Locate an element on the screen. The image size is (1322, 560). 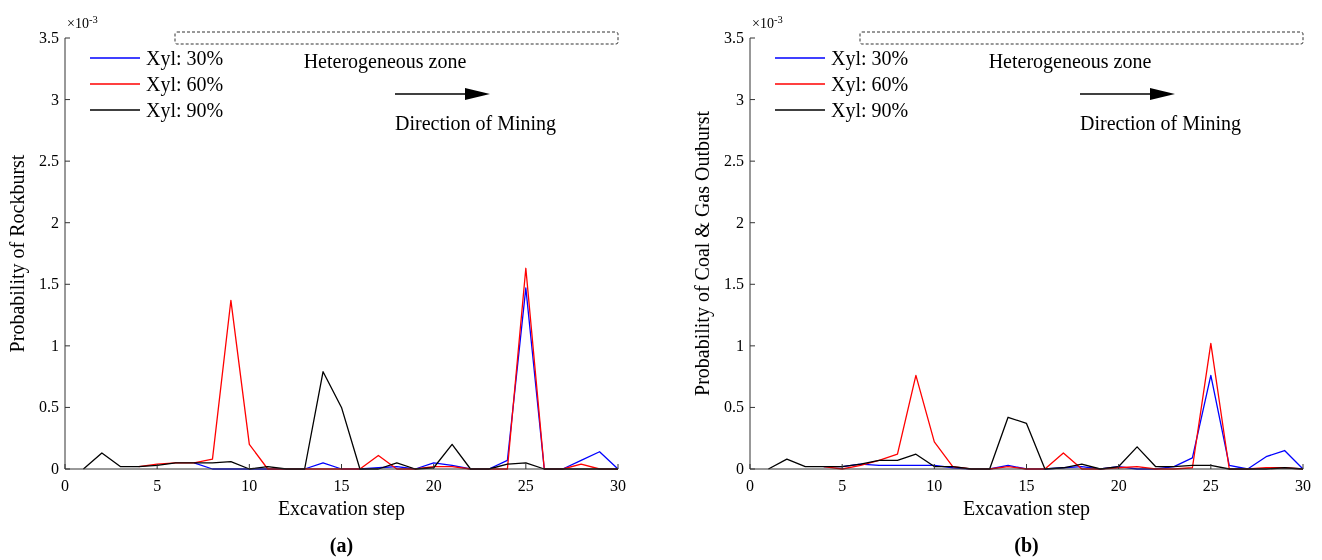
text: (b) is located at coordinates (1026, 545).